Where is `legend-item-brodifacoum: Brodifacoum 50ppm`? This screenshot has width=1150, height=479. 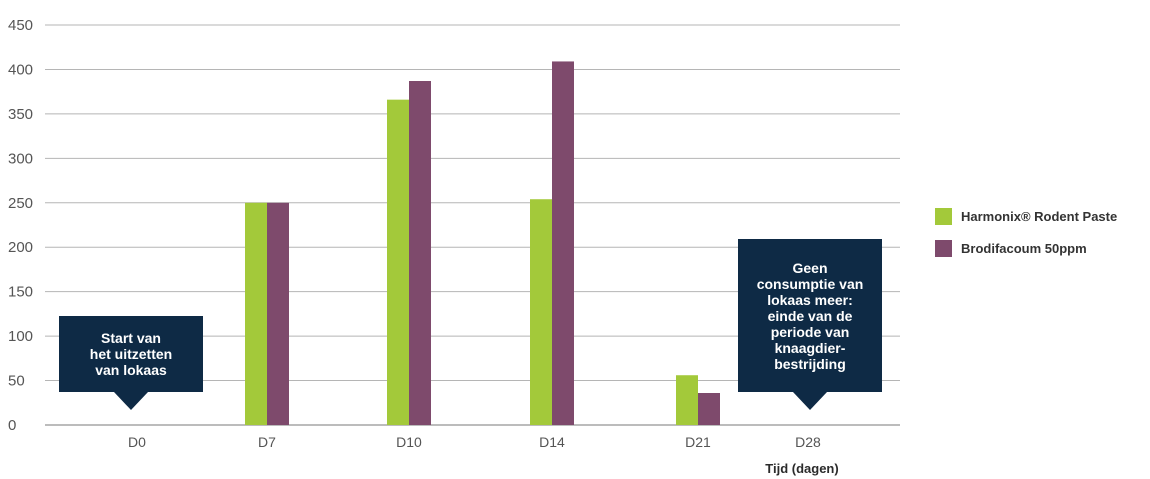 legend-item-brodifacoum: Brodifacoum 50ppm is located at coordinates (1026, 248).